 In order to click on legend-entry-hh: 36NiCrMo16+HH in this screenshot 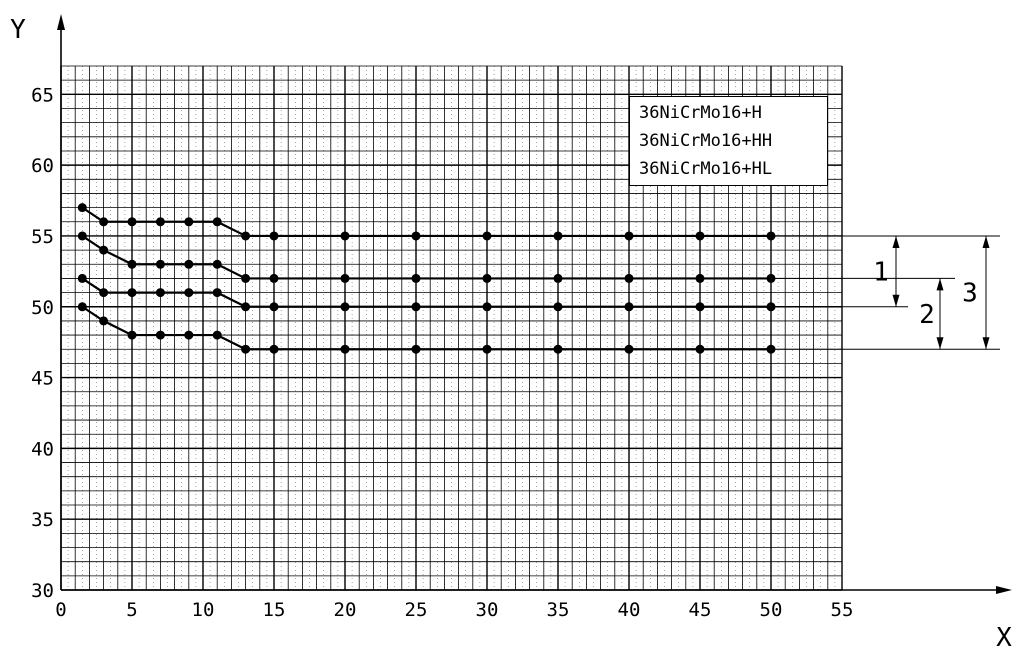, I will do `click(706, 141)`.